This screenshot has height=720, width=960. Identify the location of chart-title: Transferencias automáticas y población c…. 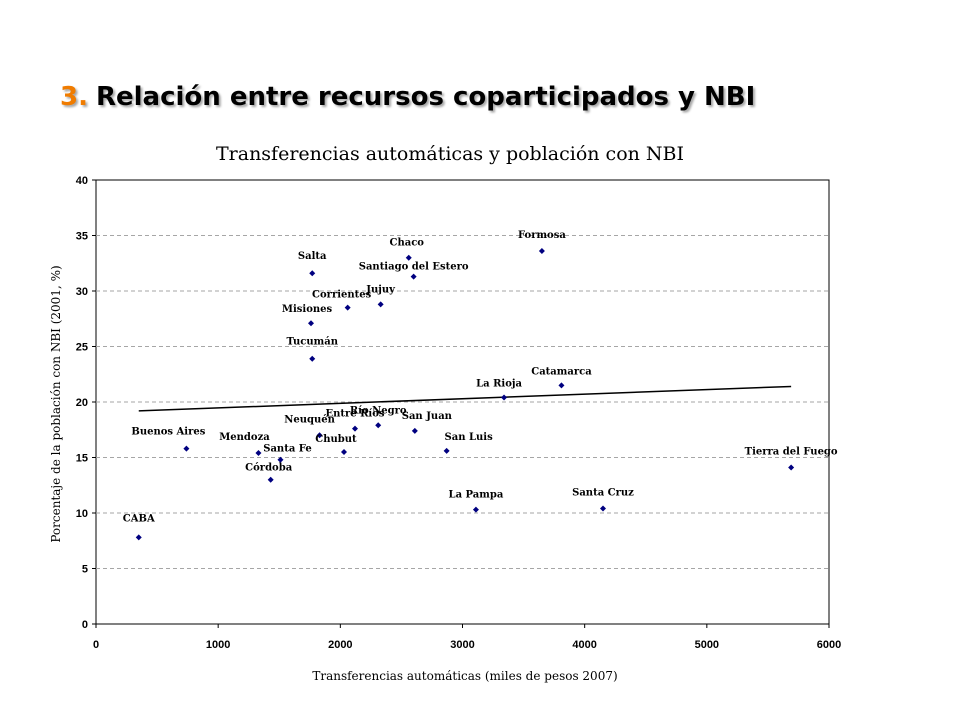
(450, 154).